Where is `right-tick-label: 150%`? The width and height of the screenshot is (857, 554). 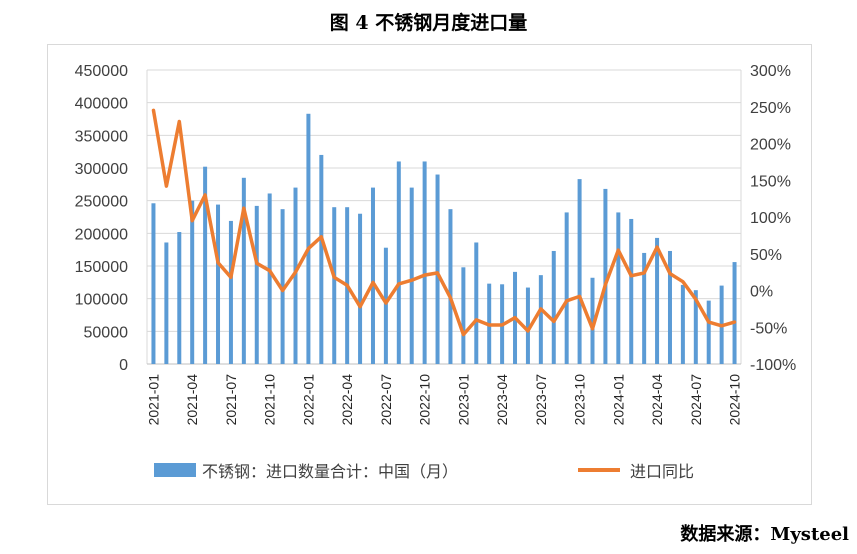
right-tick-label: 150% is located at coordinates (770, 181).